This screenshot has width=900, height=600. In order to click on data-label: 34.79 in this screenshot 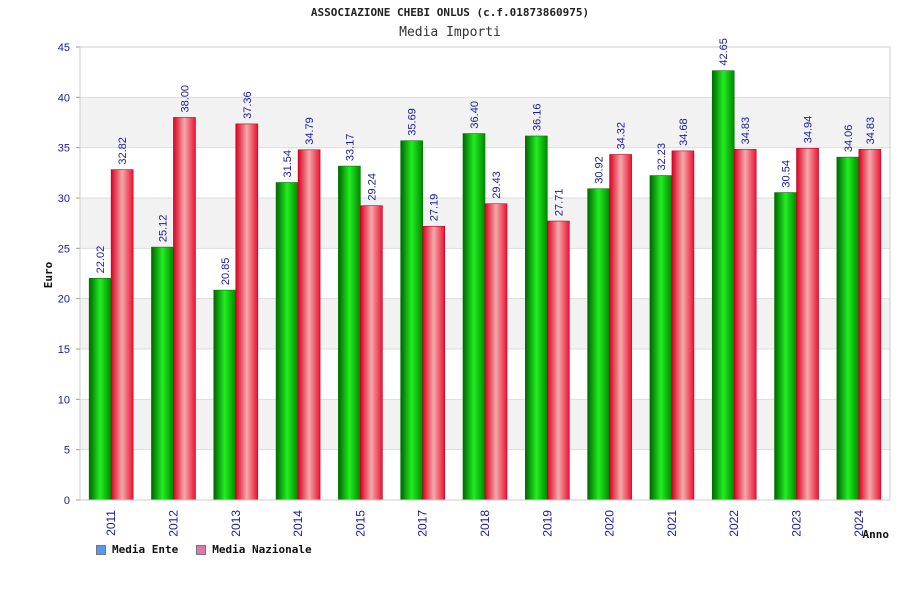, I will do `click(310, 131)`.